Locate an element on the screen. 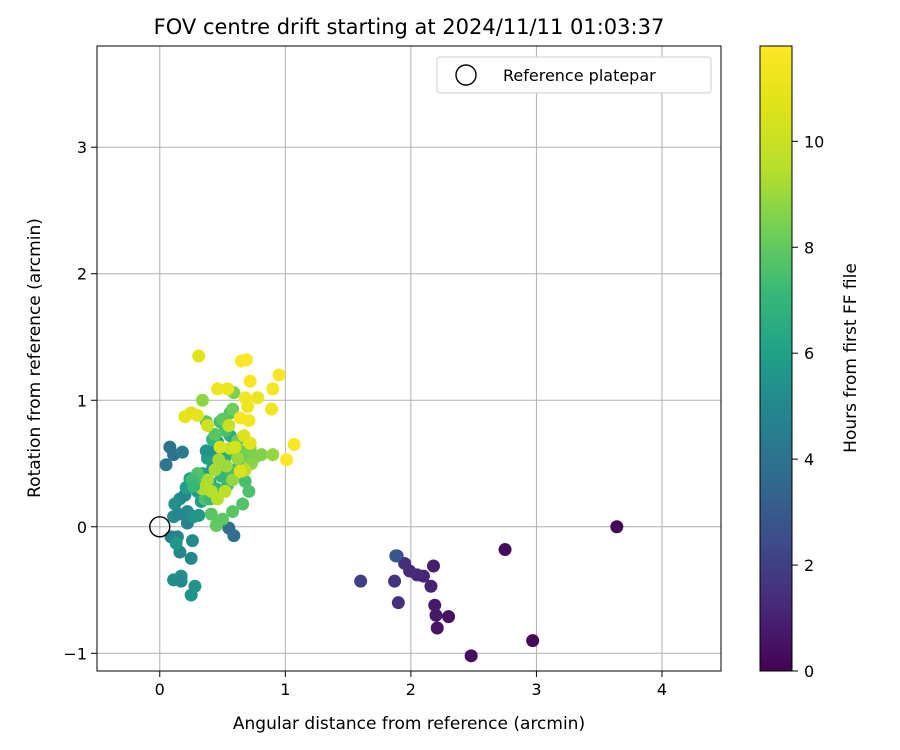 Image resolution: width=900 pixels, height=750 pixels. colorbar: 0 2 4 6 8 10 Hours from first FF file is located at coordinates (810, 363).